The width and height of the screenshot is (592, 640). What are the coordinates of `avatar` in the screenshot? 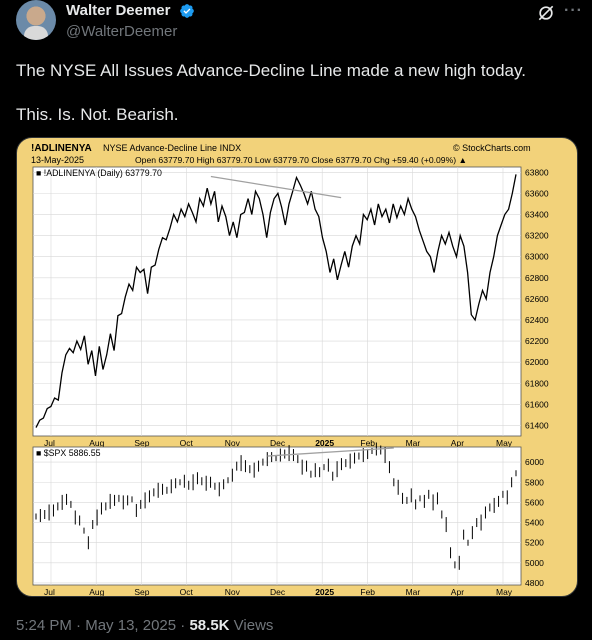 It's located at (36, 20).